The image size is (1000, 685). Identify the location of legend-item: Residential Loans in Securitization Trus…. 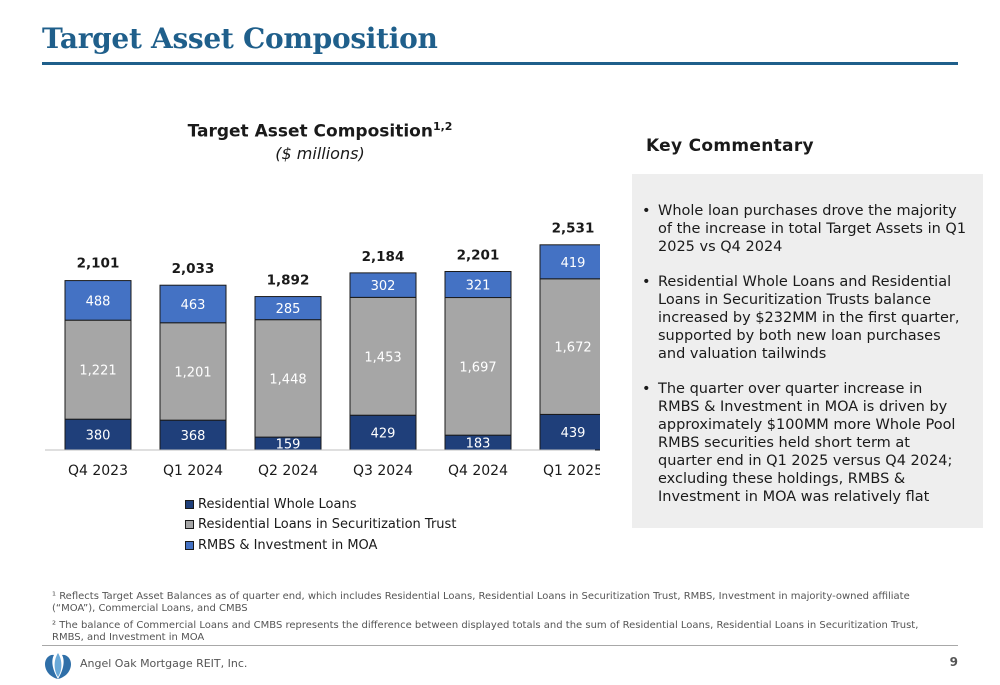
(320, 525).